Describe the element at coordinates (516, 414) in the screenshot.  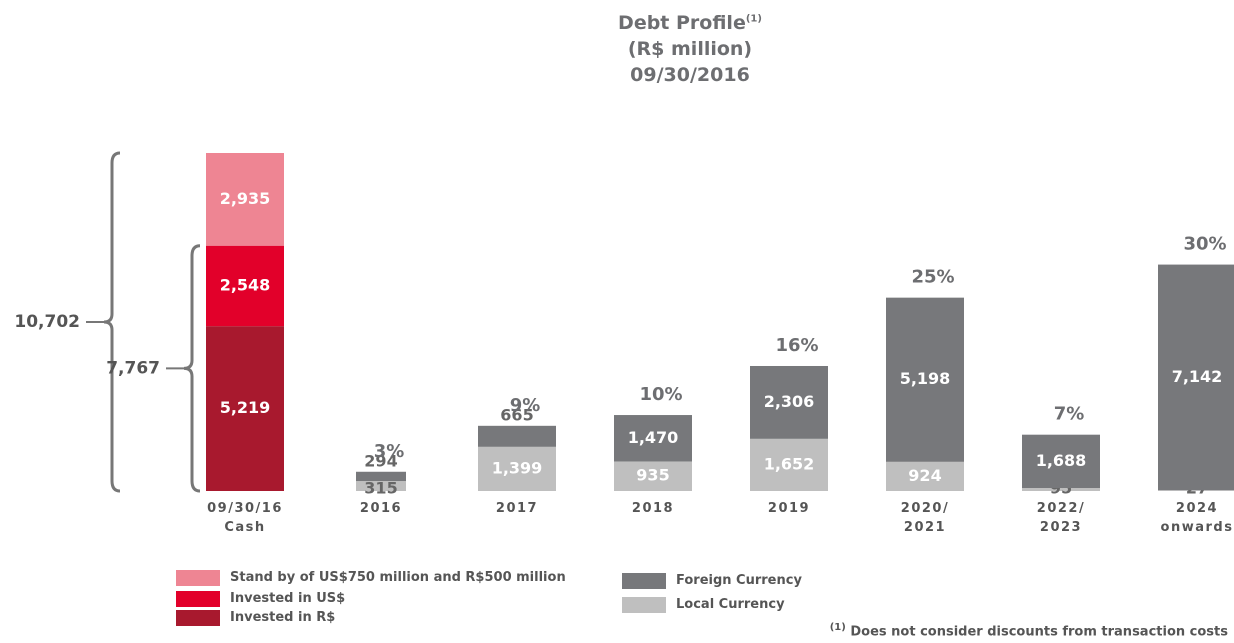
I see `value-label: 665` at that location.